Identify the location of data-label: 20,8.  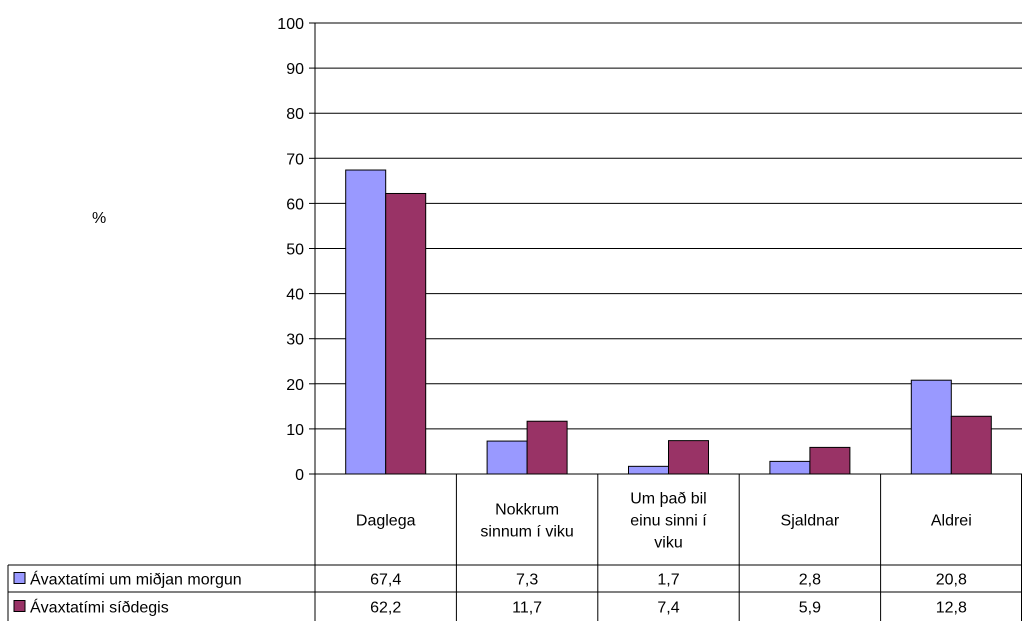
(951, 580).